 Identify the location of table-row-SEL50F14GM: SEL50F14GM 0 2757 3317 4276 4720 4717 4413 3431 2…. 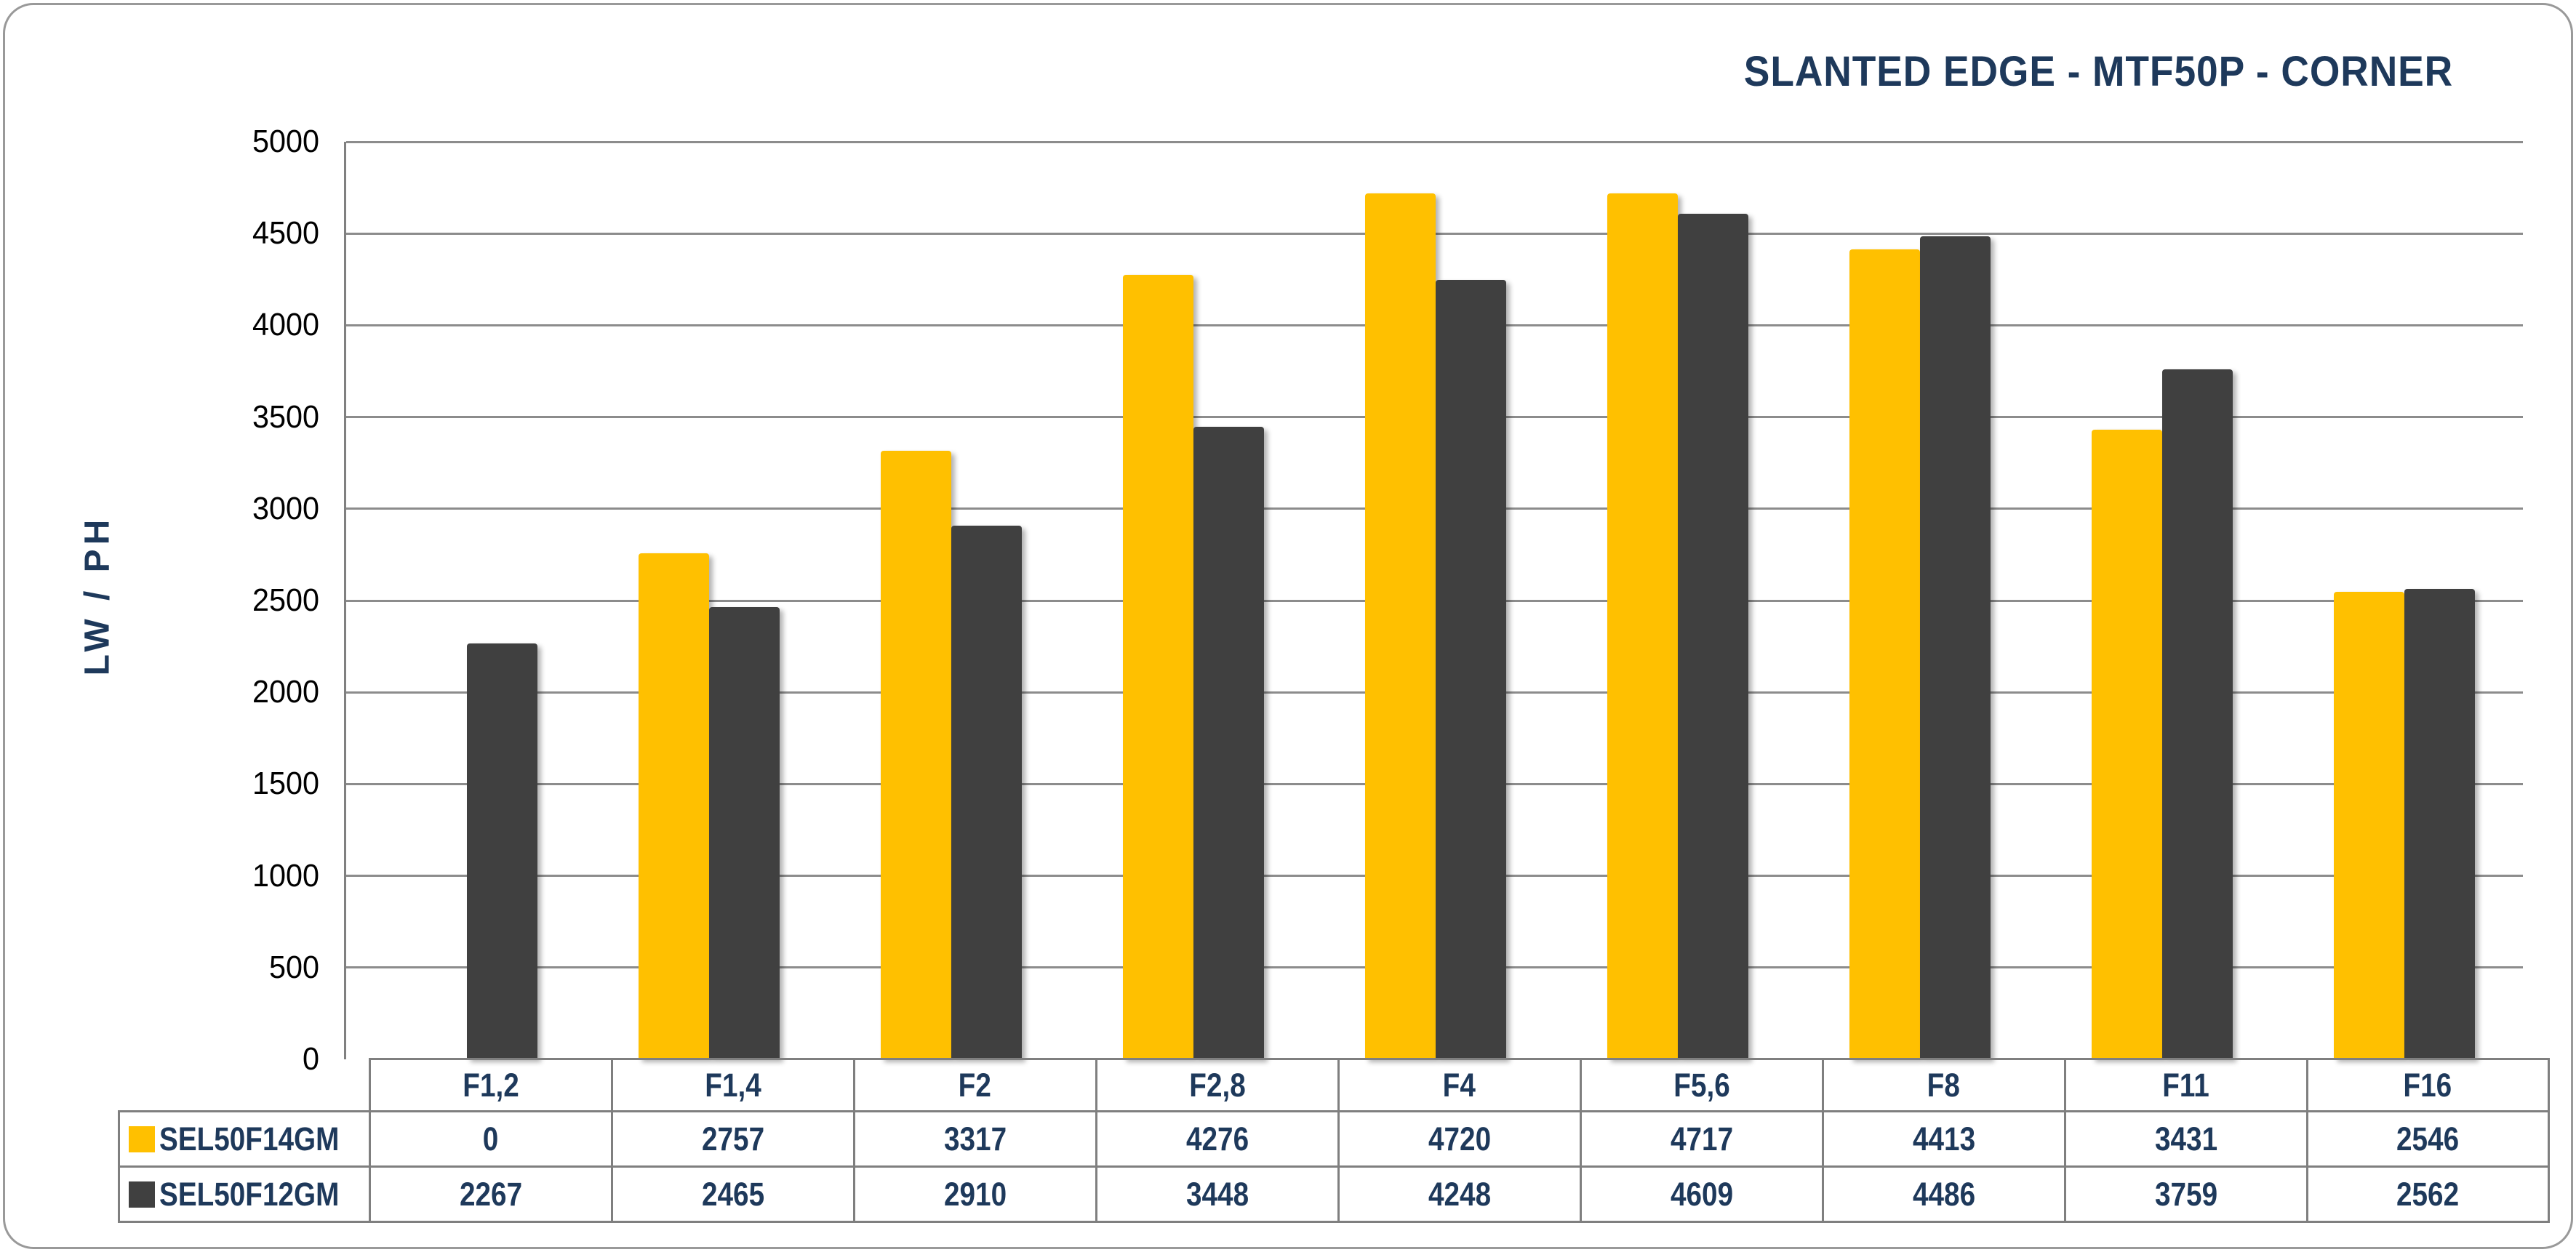
(1334, 1139).